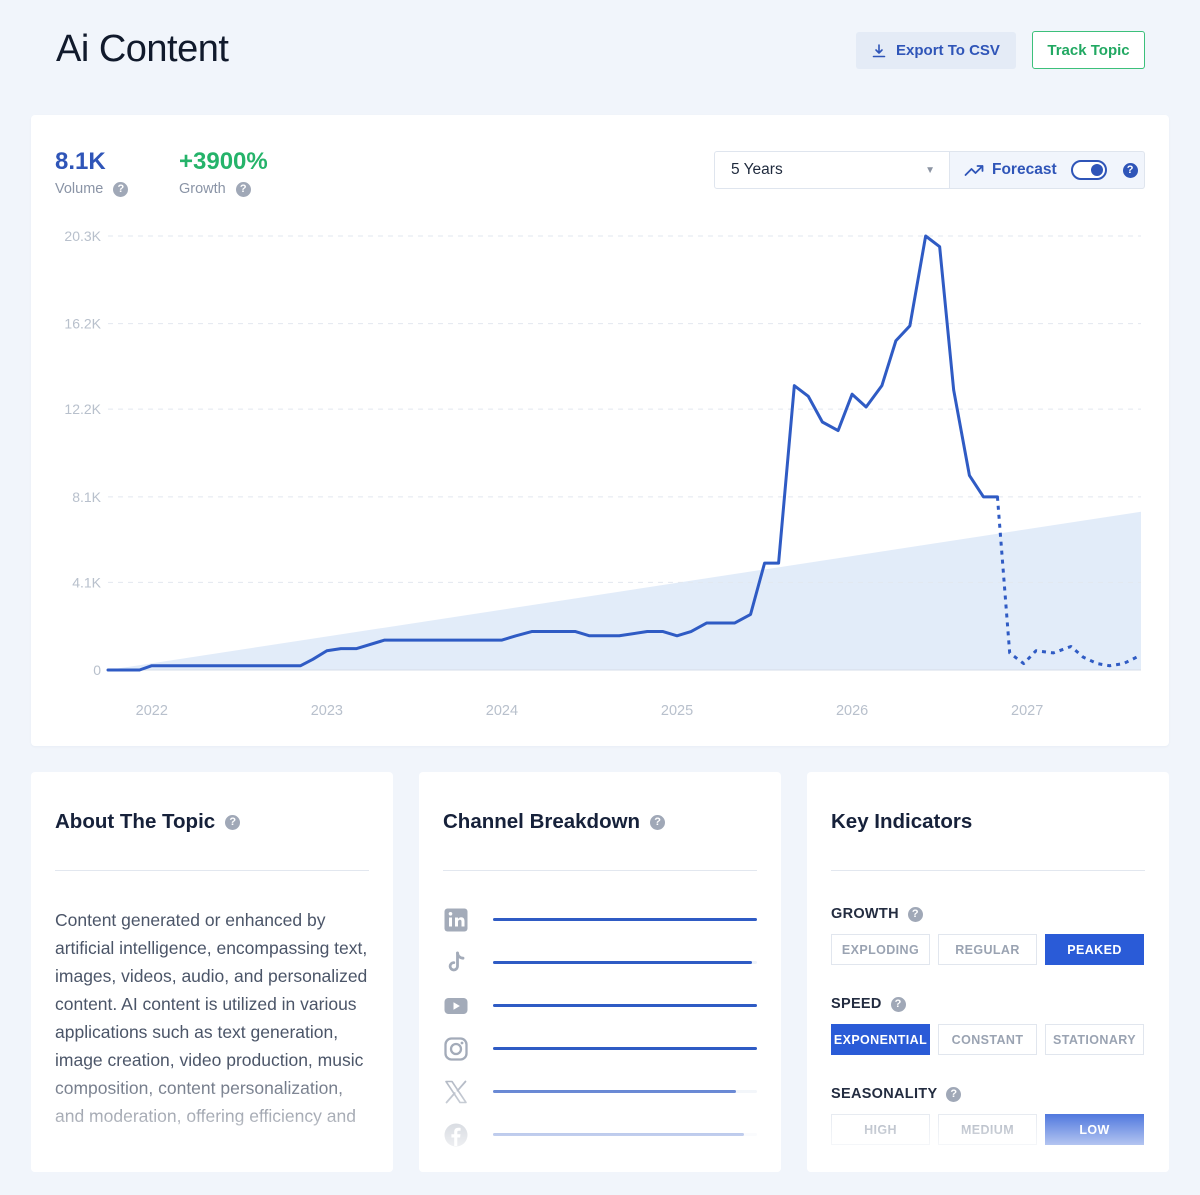 Image resolution: width=1200 pixels, height=1195 pixels. What do you see at coordinates (974, 170) in the screenshot?
I see `trending-up-icon` at bounding box center [974, 170].